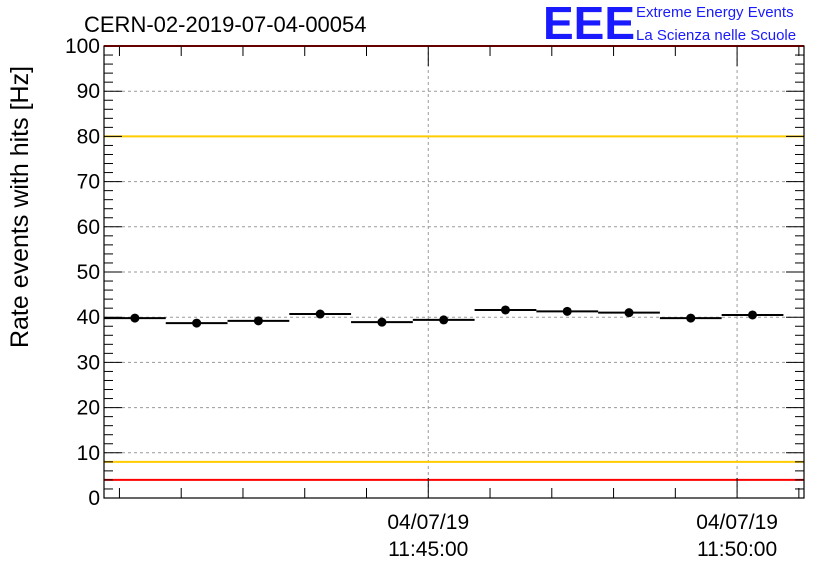 The height and width of the screenshot is (572, 836). I want to click on y-tick-label: 10, so click(88, 453).